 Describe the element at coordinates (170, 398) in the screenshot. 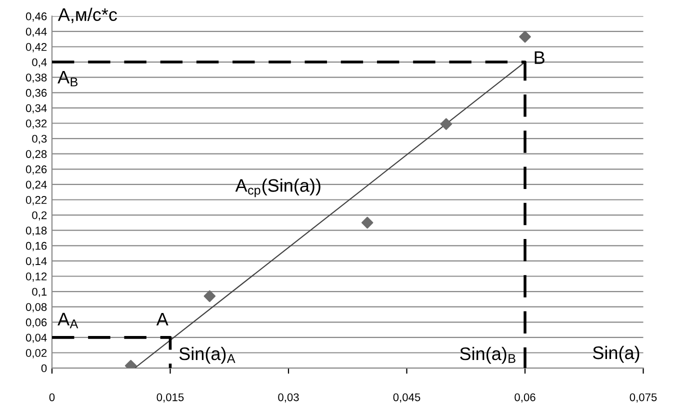

I see `x-tick-label: 0,015` at that location.